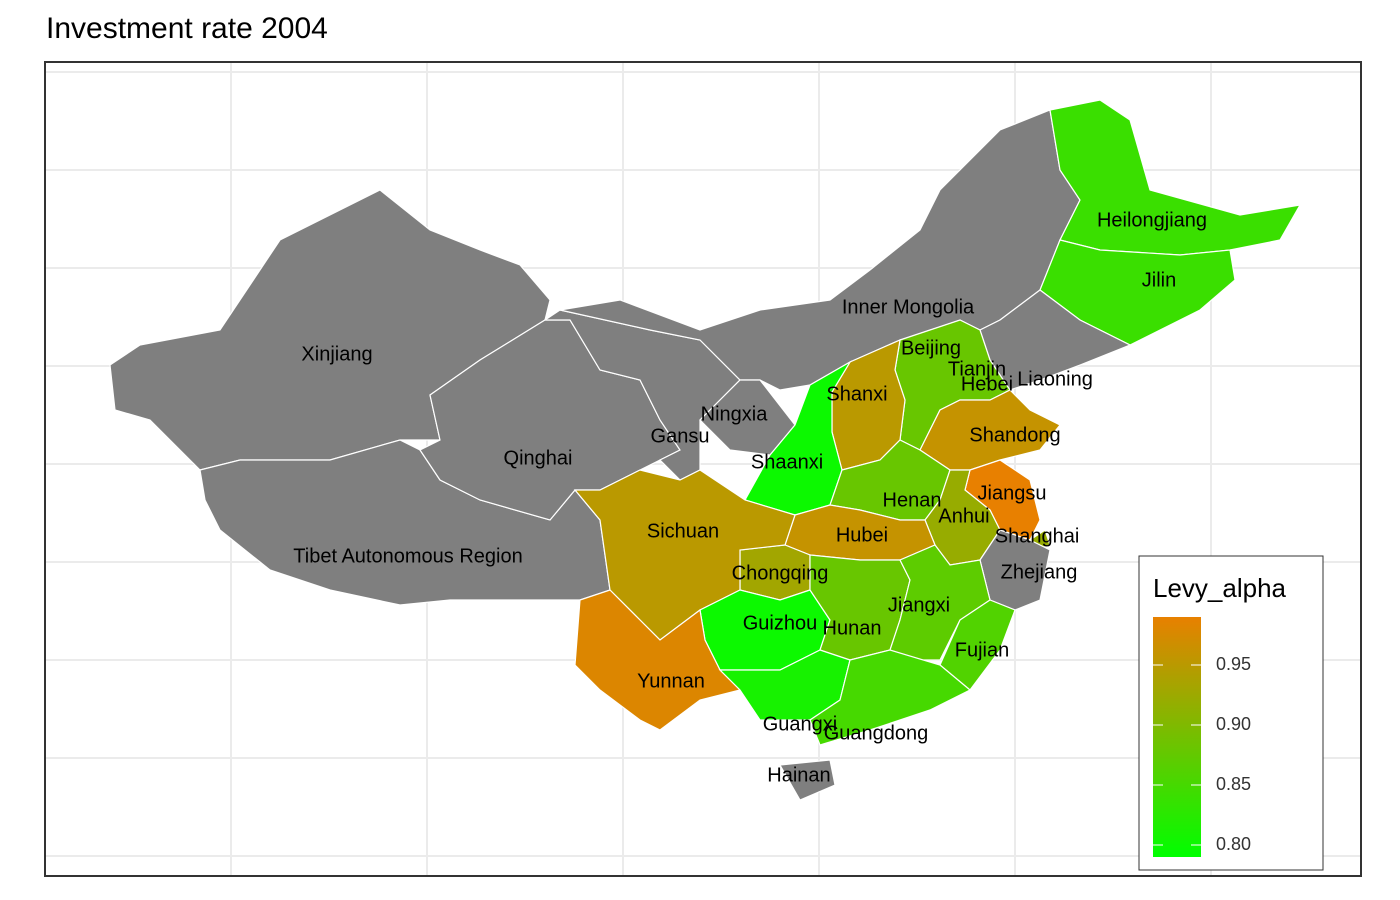 This screenshot has width=1400, height=900. I want to click on legend-title: Levy_alpha, so click(1220, 588).